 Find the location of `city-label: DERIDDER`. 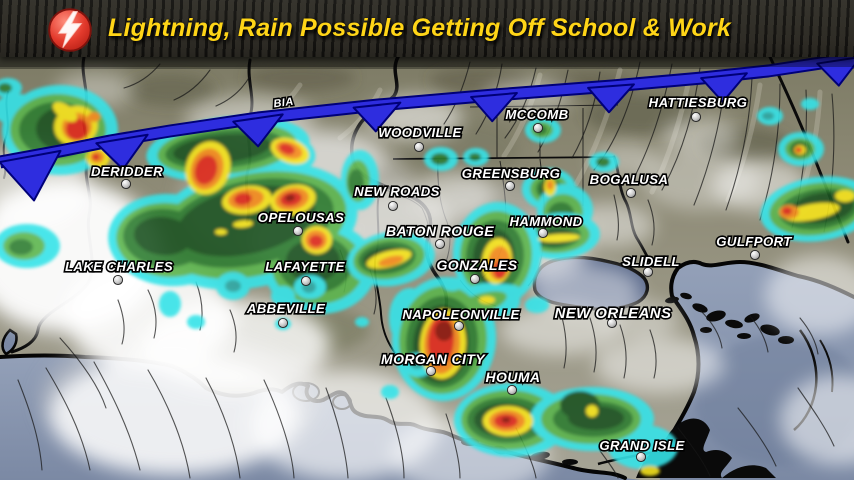

city-label: DERIDDER is located at coordinates (127, 171).